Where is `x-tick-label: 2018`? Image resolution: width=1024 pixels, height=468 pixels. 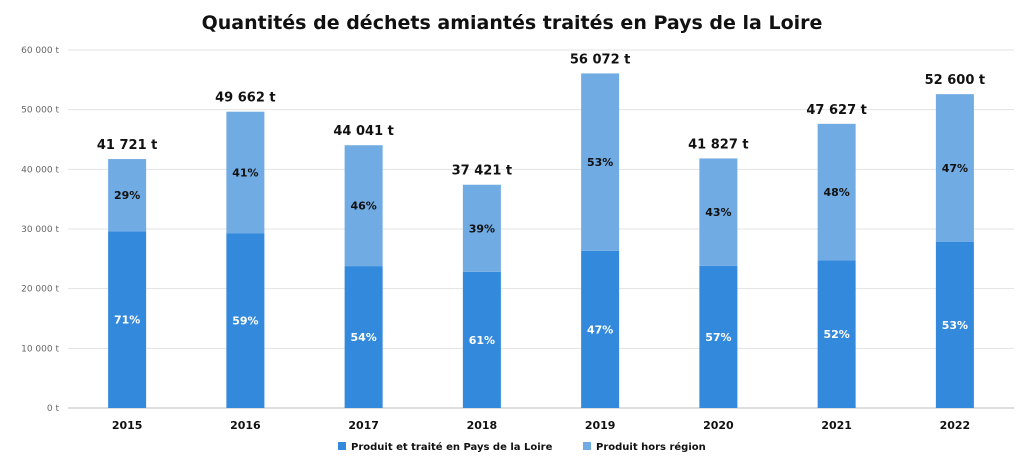
x-tick-label: 2018 is located at coordinates (482, 425).